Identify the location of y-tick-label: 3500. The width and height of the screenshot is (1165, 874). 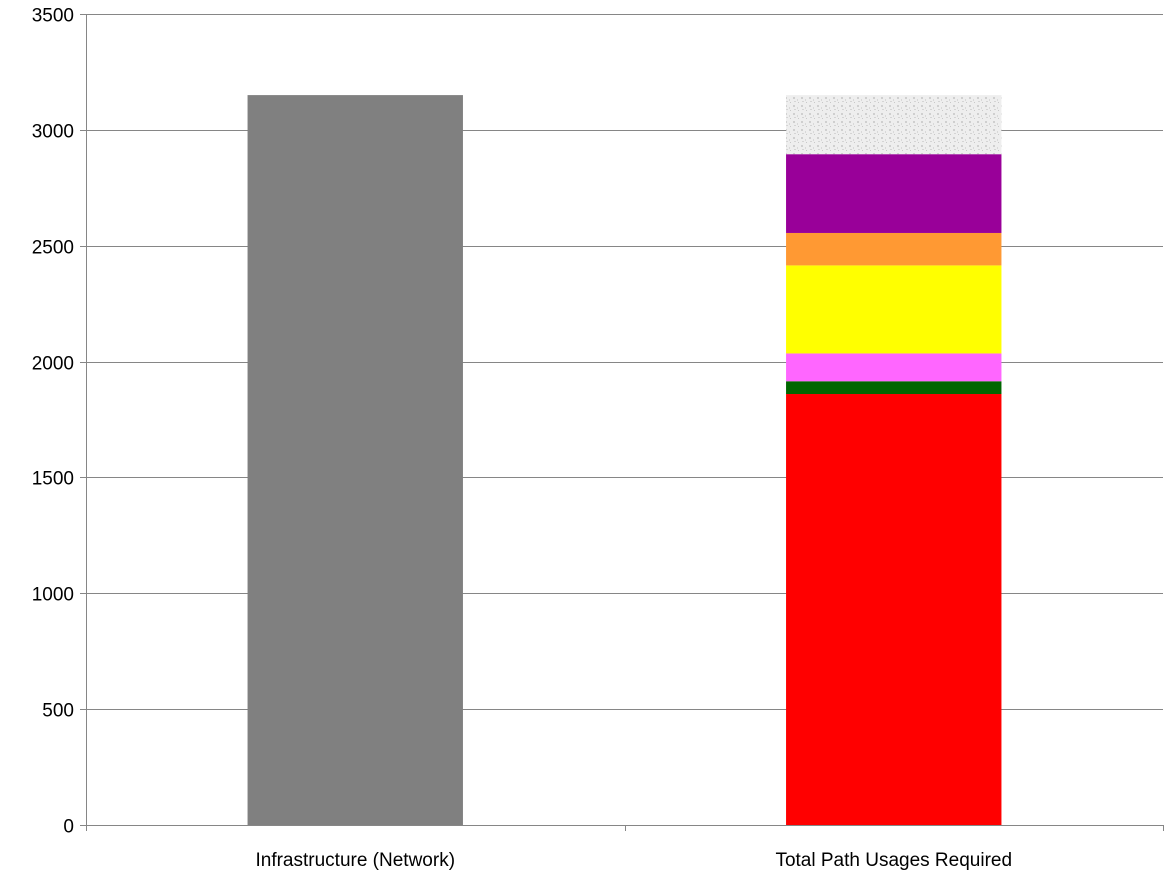
(53, 16).